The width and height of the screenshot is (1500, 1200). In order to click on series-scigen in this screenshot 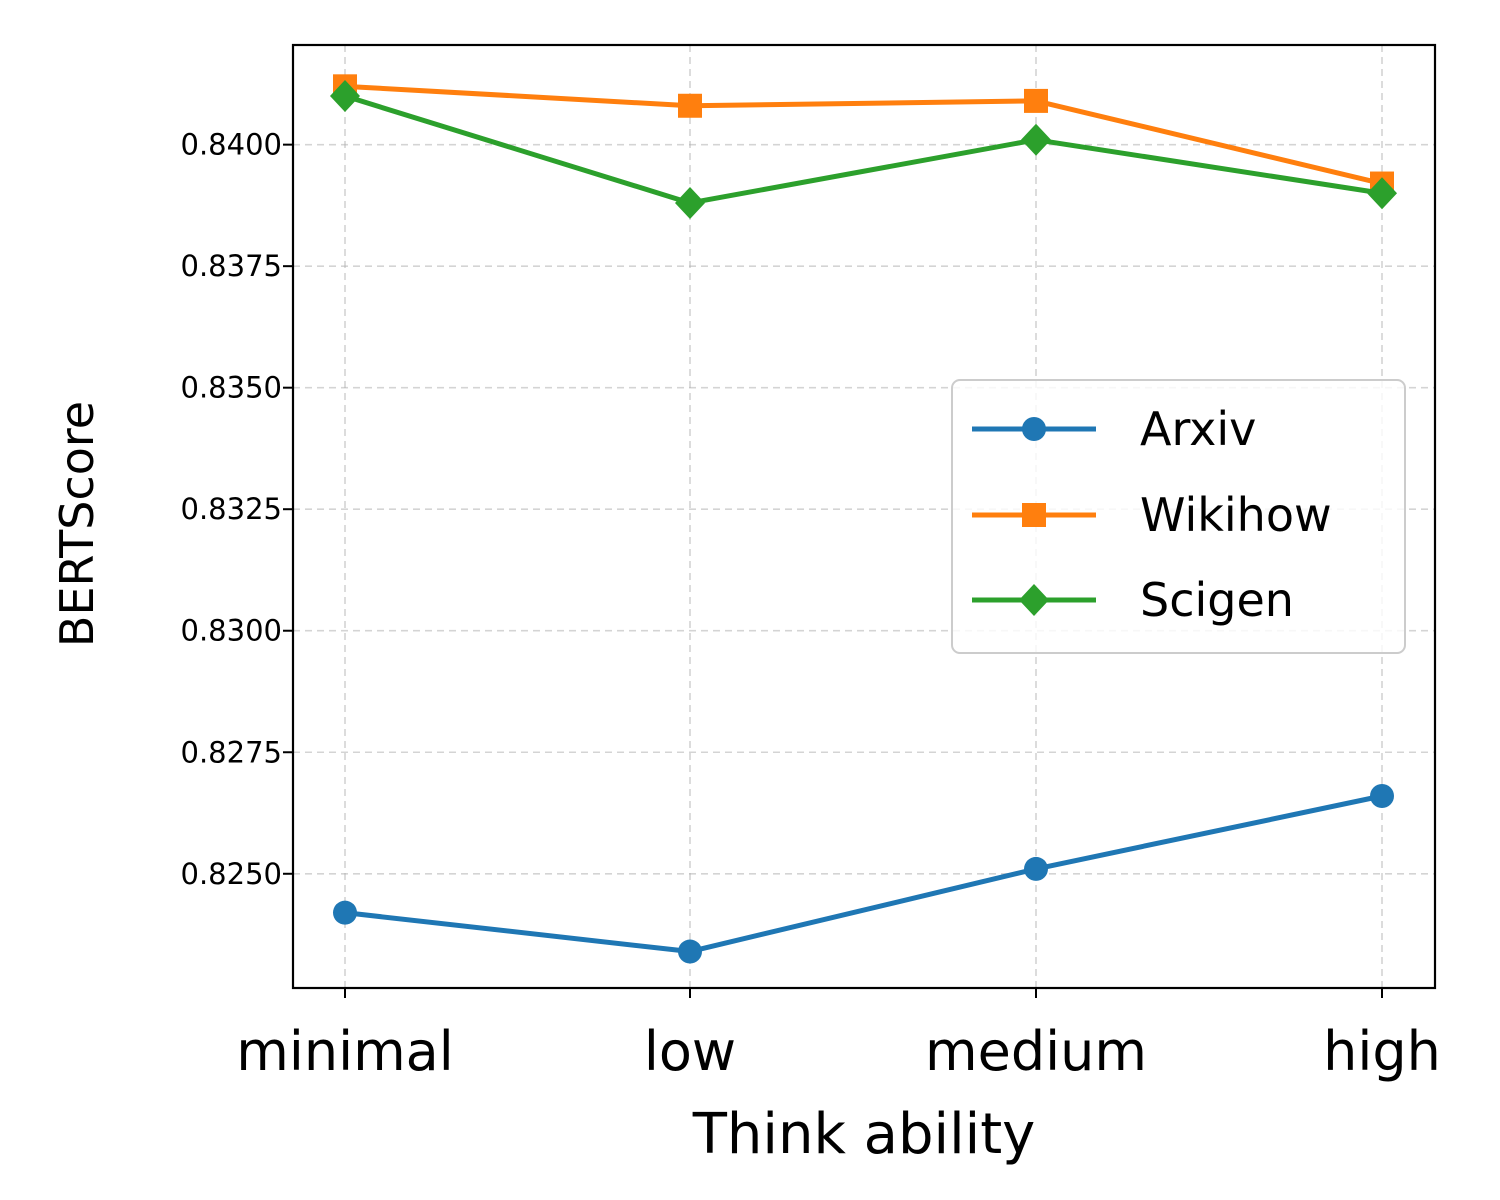, I will do `click(863, 149)`.